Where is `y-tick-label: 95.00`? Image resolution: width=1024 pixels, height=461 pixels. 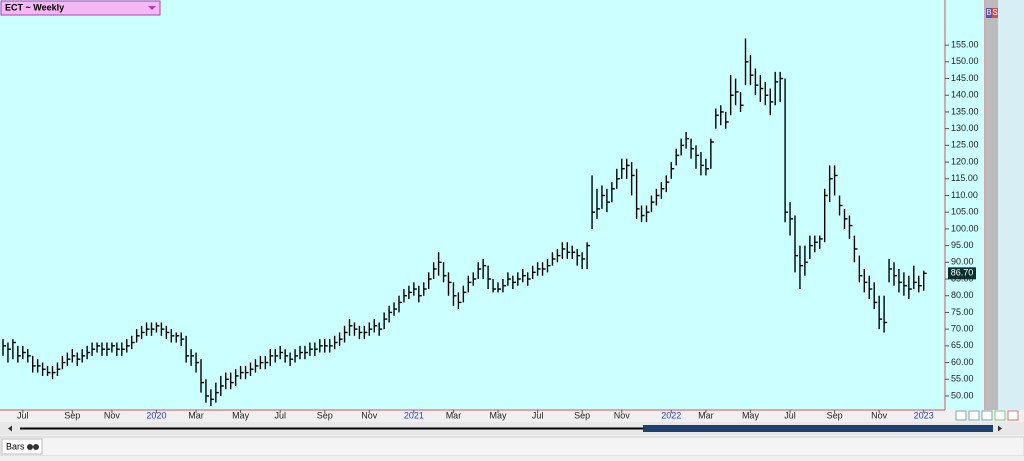 y-tick-label: 95.00 is located at coordinates (962, 245).